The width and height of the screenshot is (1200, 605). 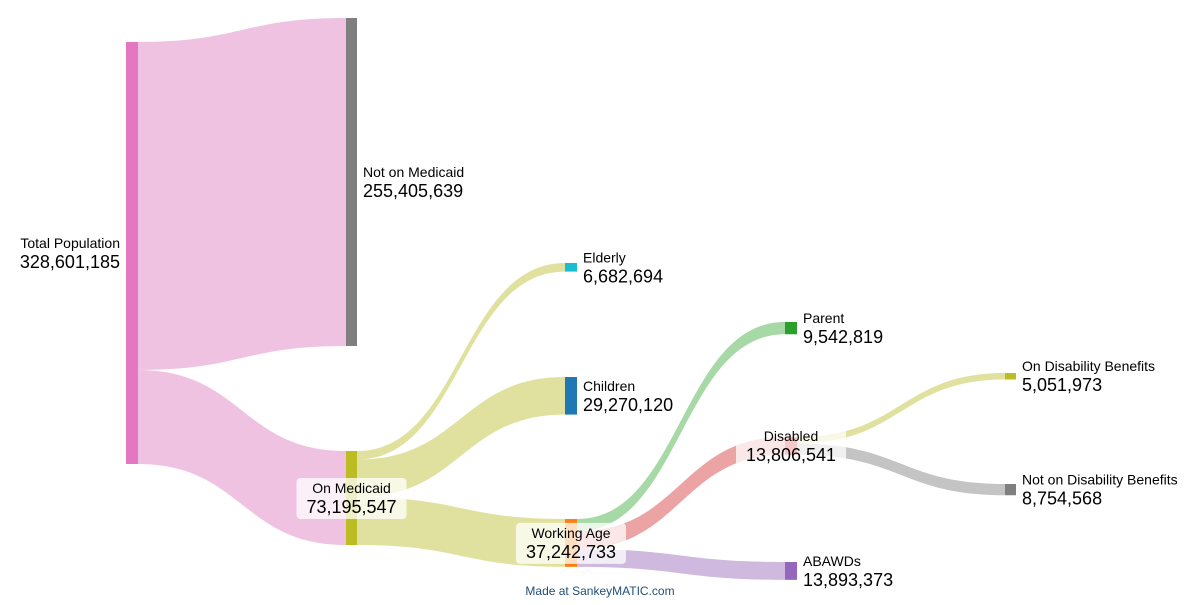 What do you see at coordinates (571, 396) in the screenshot?
I see `node-children` at bounding box center [571, 396].